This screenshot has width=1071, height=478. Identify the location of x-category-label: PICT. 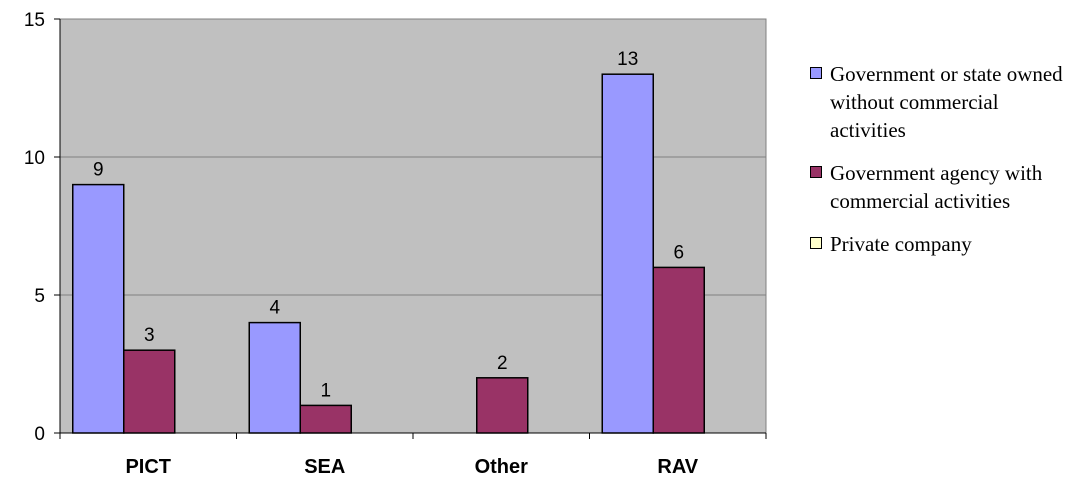
(148, 467).